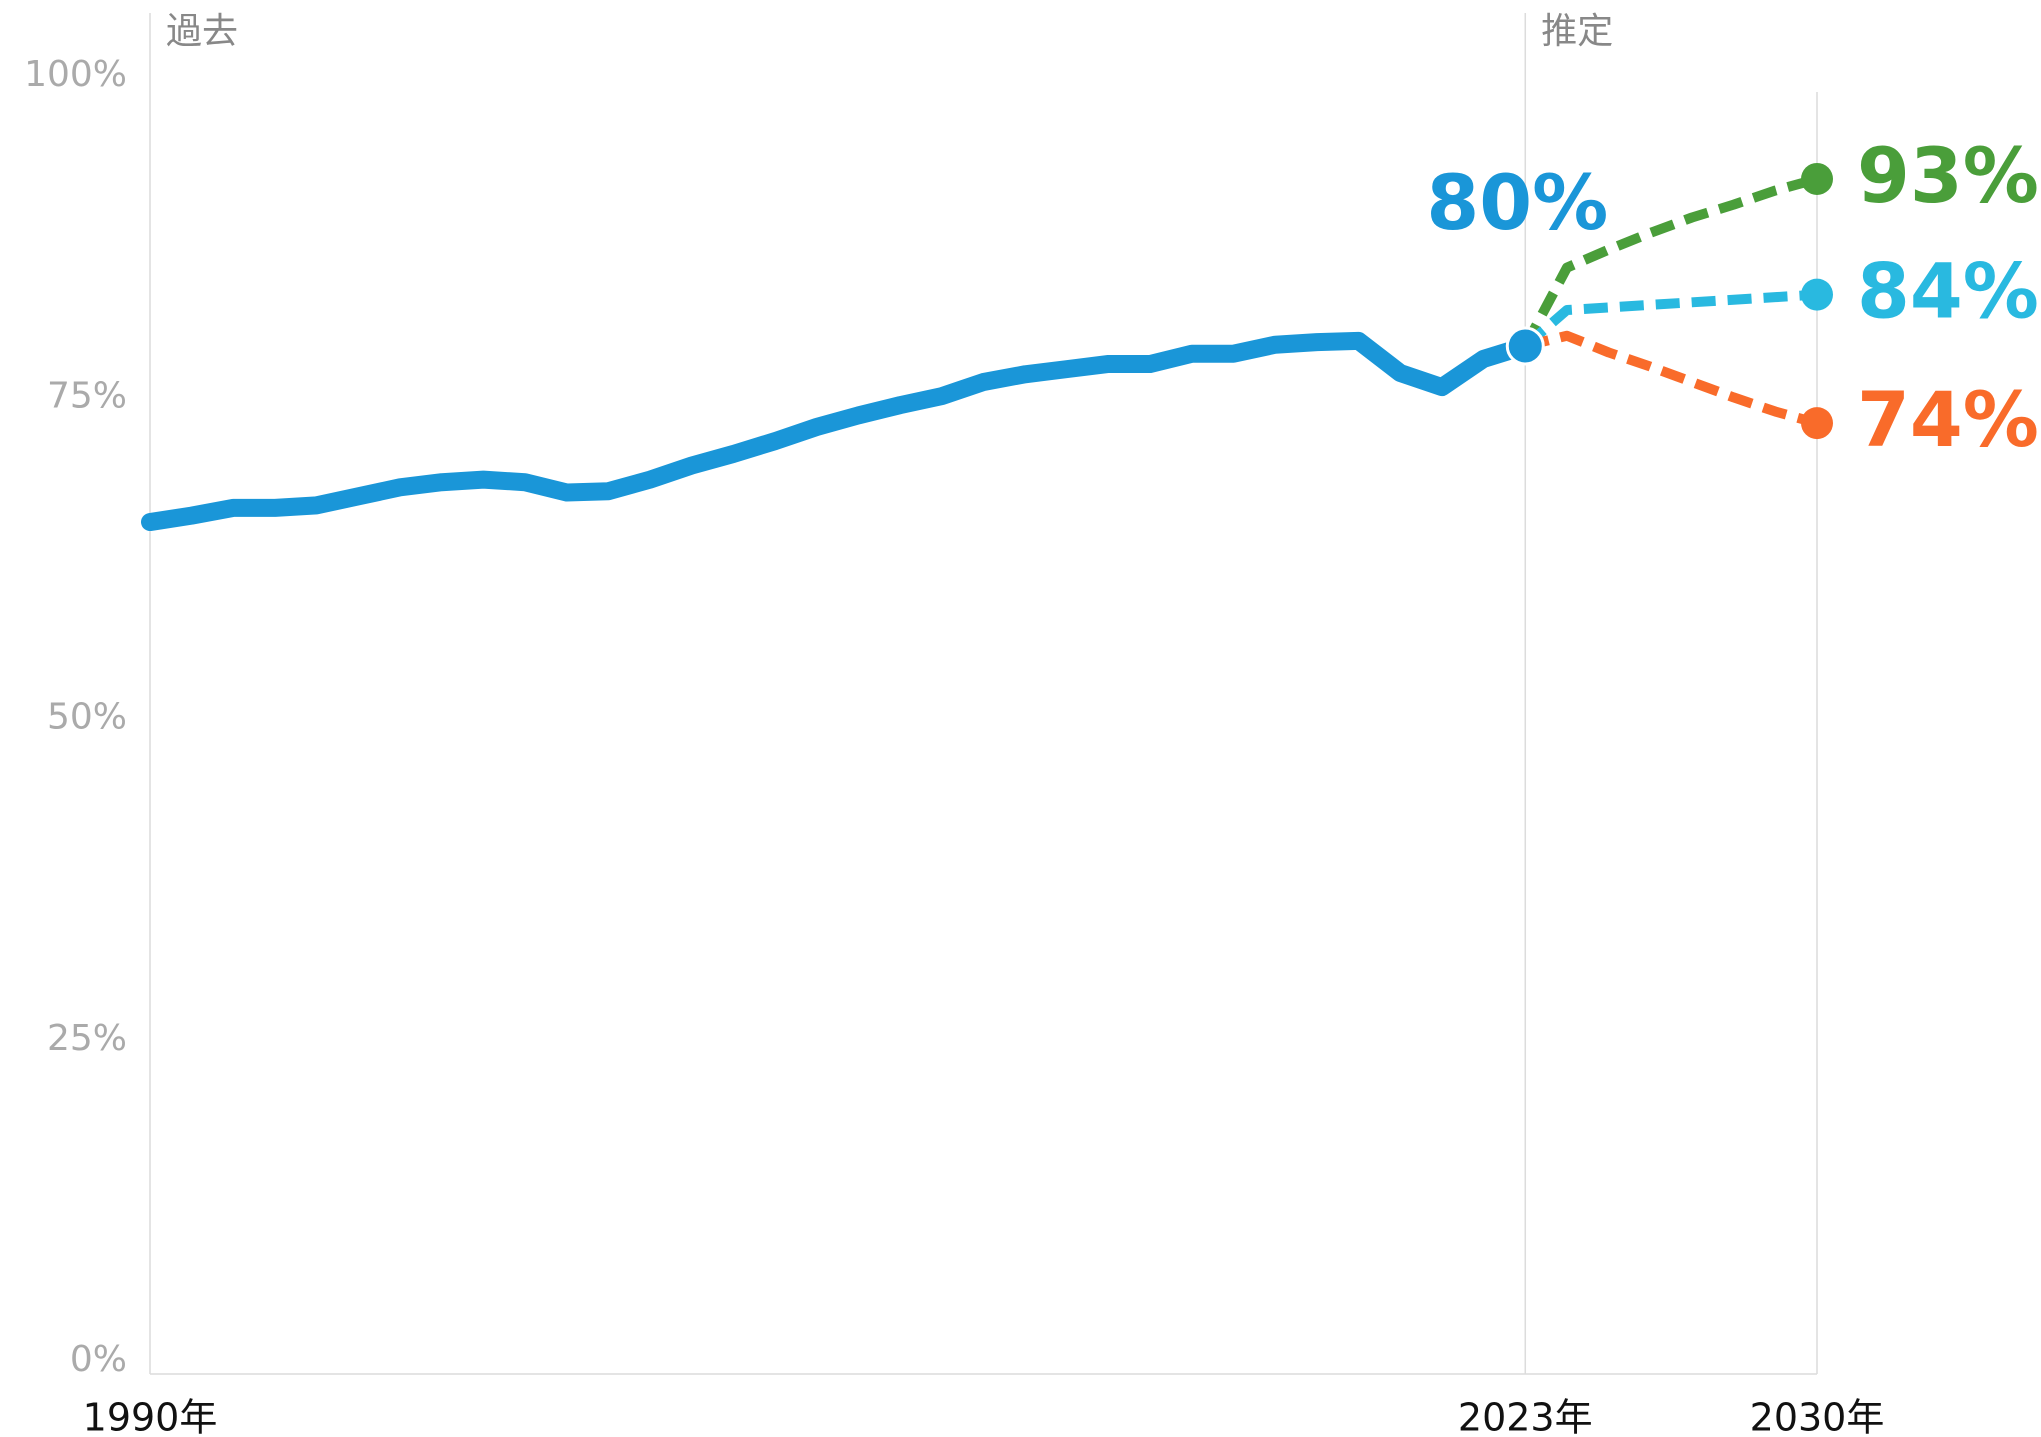  Describe the element at coordinates (75, 74) in the screenshot. I see `y-tick-label: 100%` at that location.